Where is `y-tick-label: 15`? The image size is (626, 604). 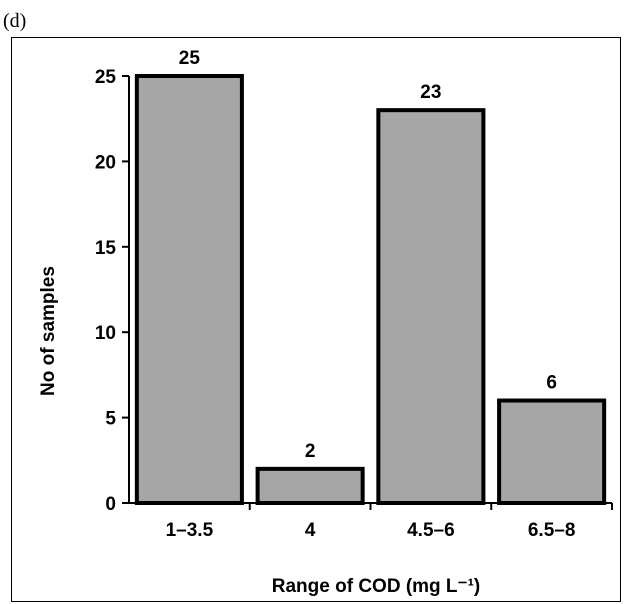 y-tick-label: 15 is located at coordinates (106, 248).